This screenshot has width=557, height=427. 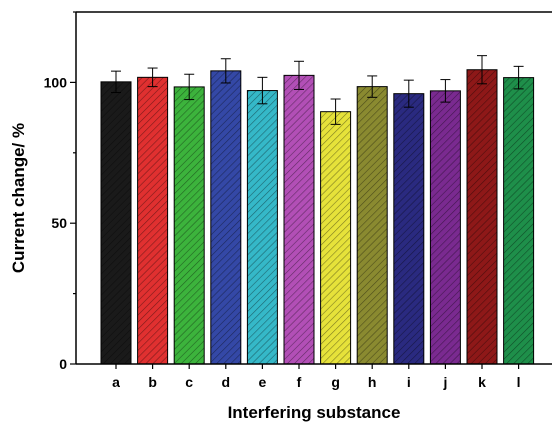 I want to click on y-tick-label-100: 100, so click(x=56, y=82).